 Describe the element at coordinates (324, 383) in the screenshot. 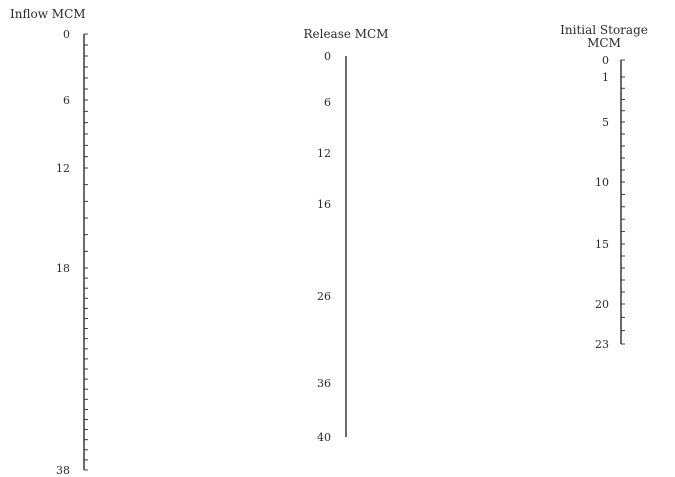

I see `scale-release-label-36: 36` at that location.